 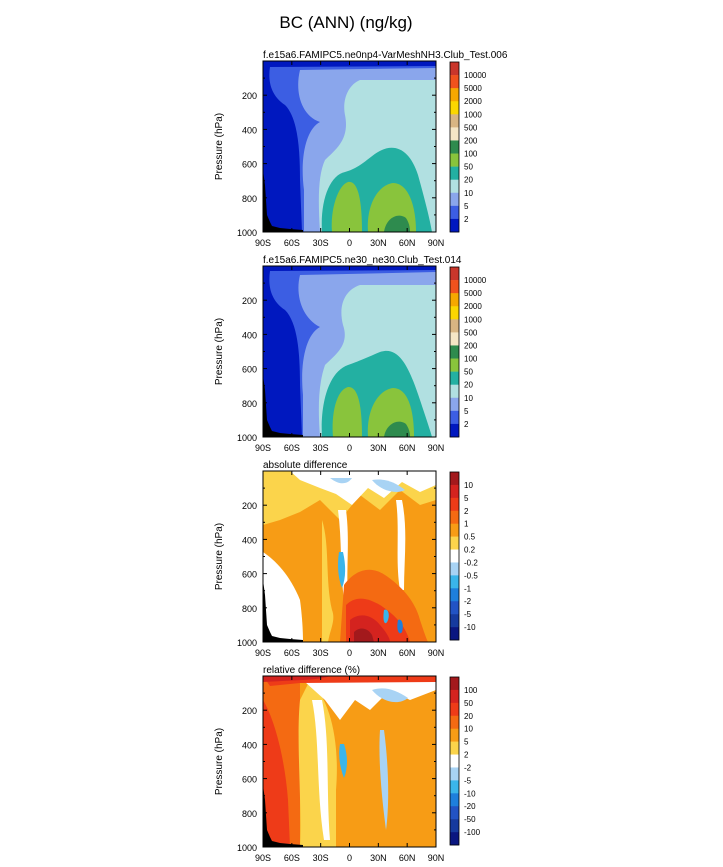 What do you see at coordinates (468, 716) in the screenshot?
I see `colorbar-label: 20` at bounding box center [468, 716].